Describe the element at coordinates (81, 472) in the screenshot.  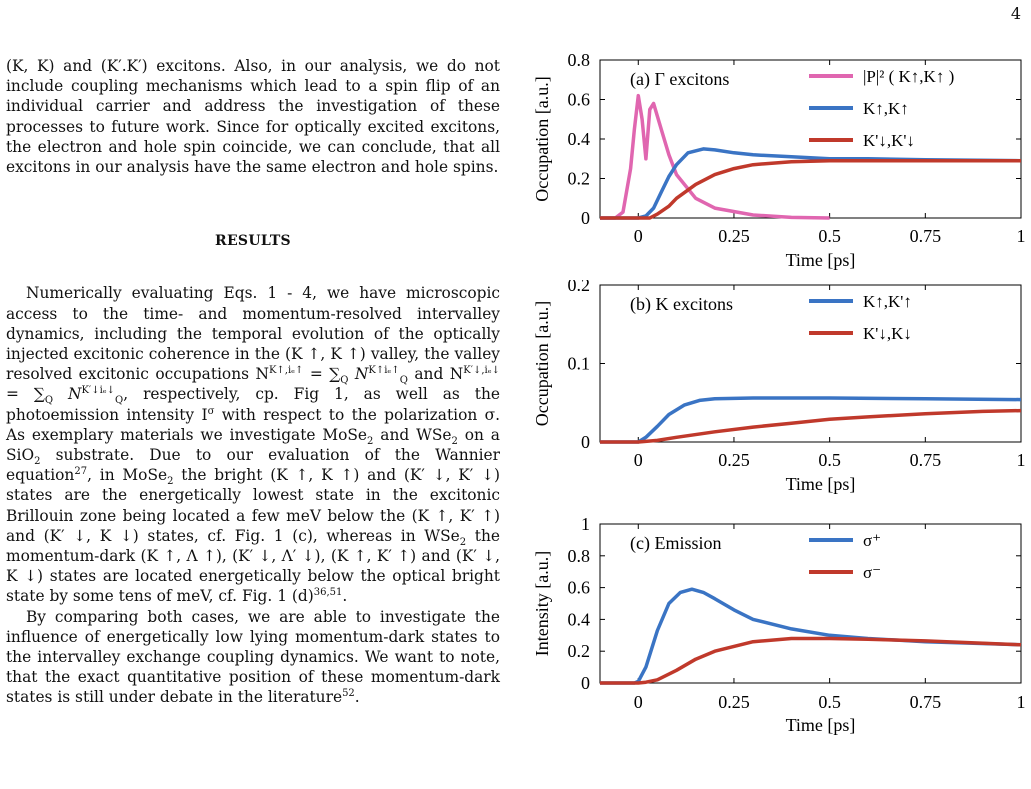
I see `ref-27: 27` at that location.